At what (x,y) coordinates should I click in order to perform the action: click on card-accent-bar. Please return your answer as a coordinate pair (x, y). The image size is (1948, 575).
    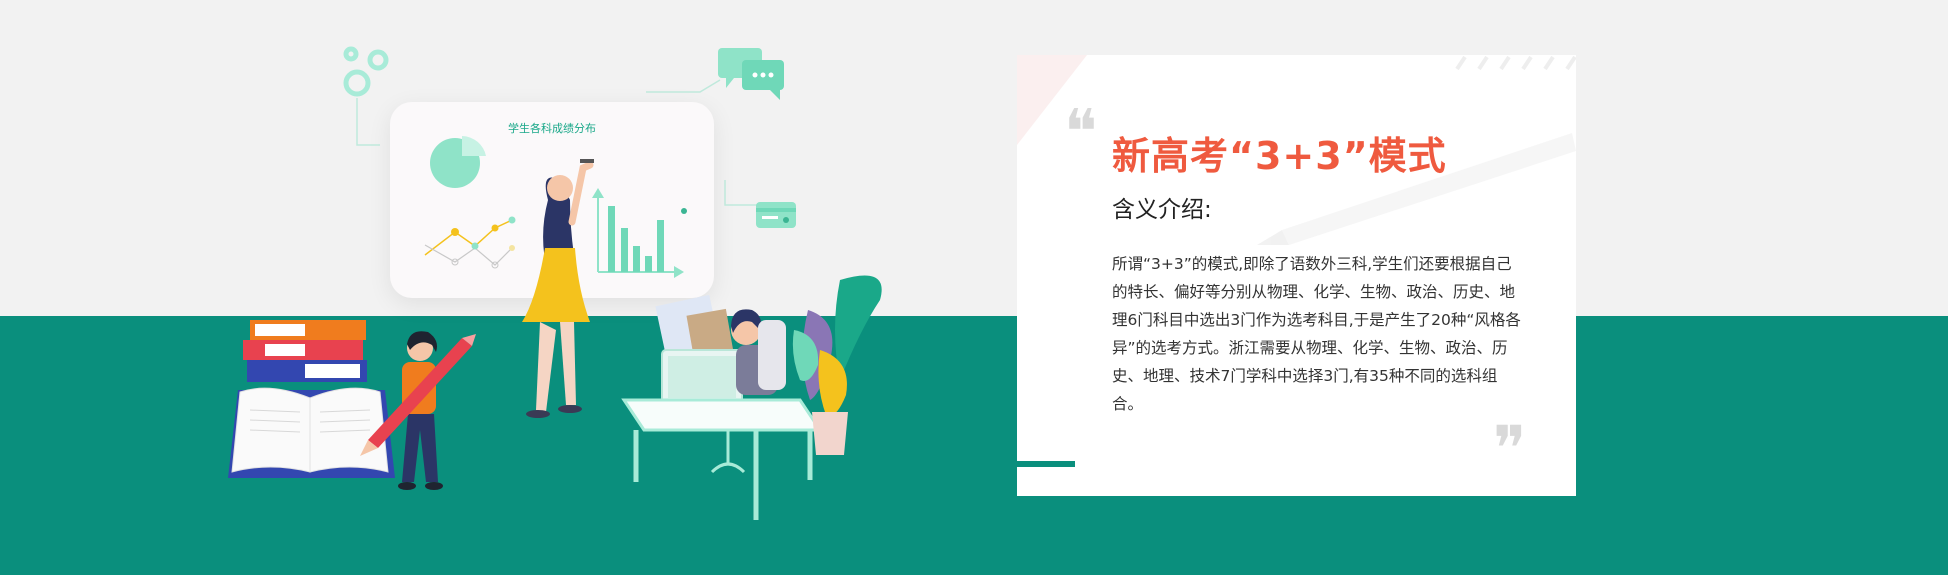
    Looking at the image, I should click on (1046, 464).